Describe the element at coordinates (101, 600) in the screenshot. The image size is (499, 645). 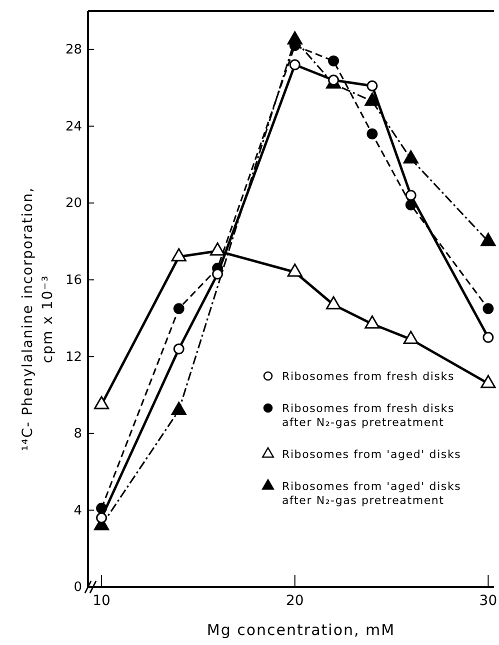
I see `x-tick-label: 10` at that location.